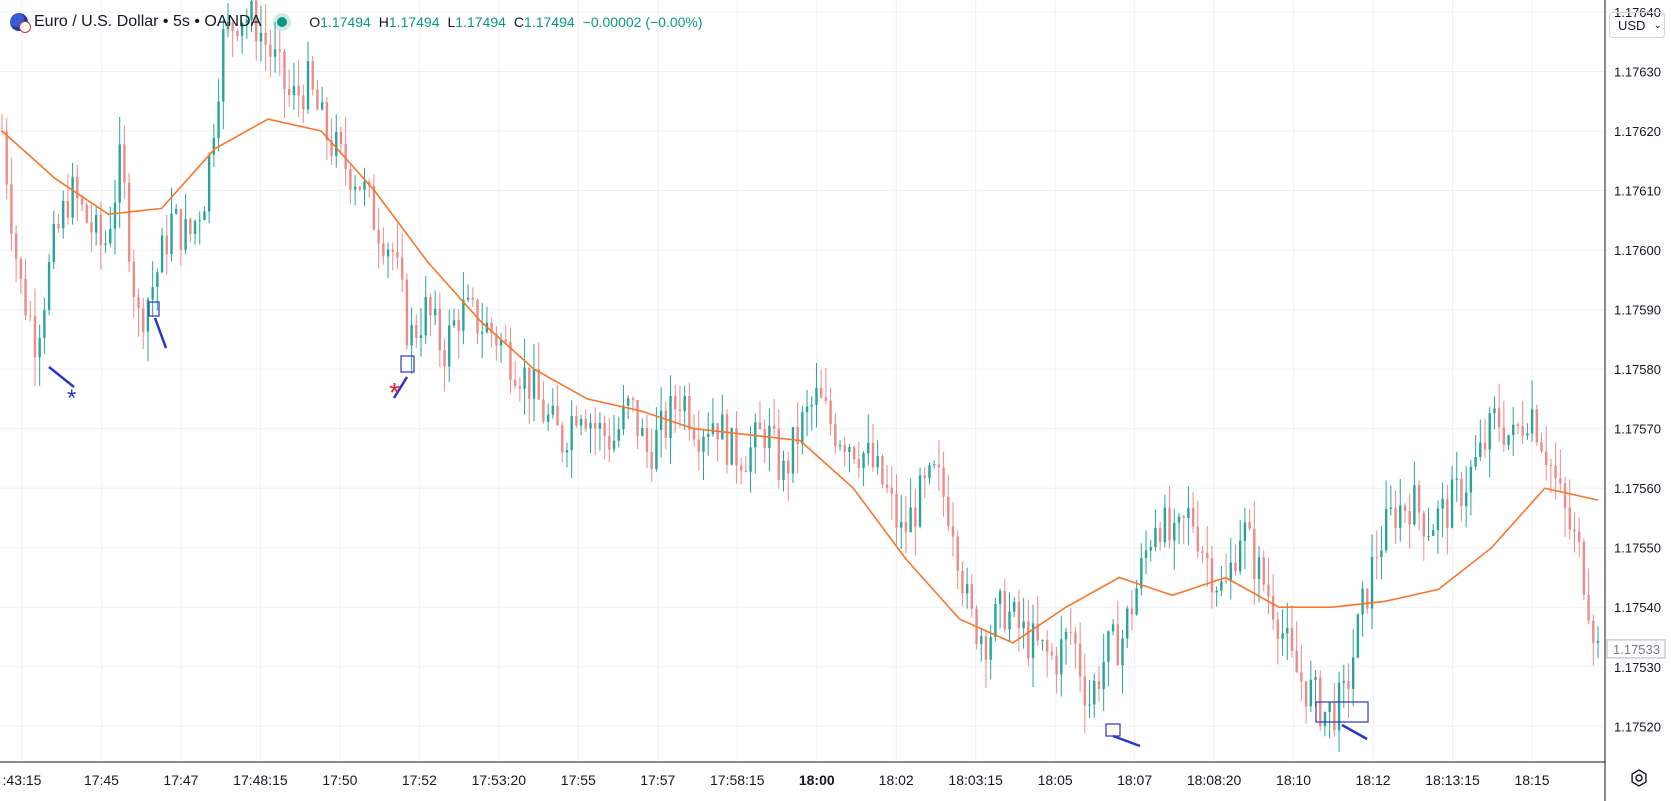 This screenshot has height=801, width=1671. What do you see at coordinates (383, 22) in the screenshot?
I see `ohlc-high-label: H` at bounding box center [383, 22].